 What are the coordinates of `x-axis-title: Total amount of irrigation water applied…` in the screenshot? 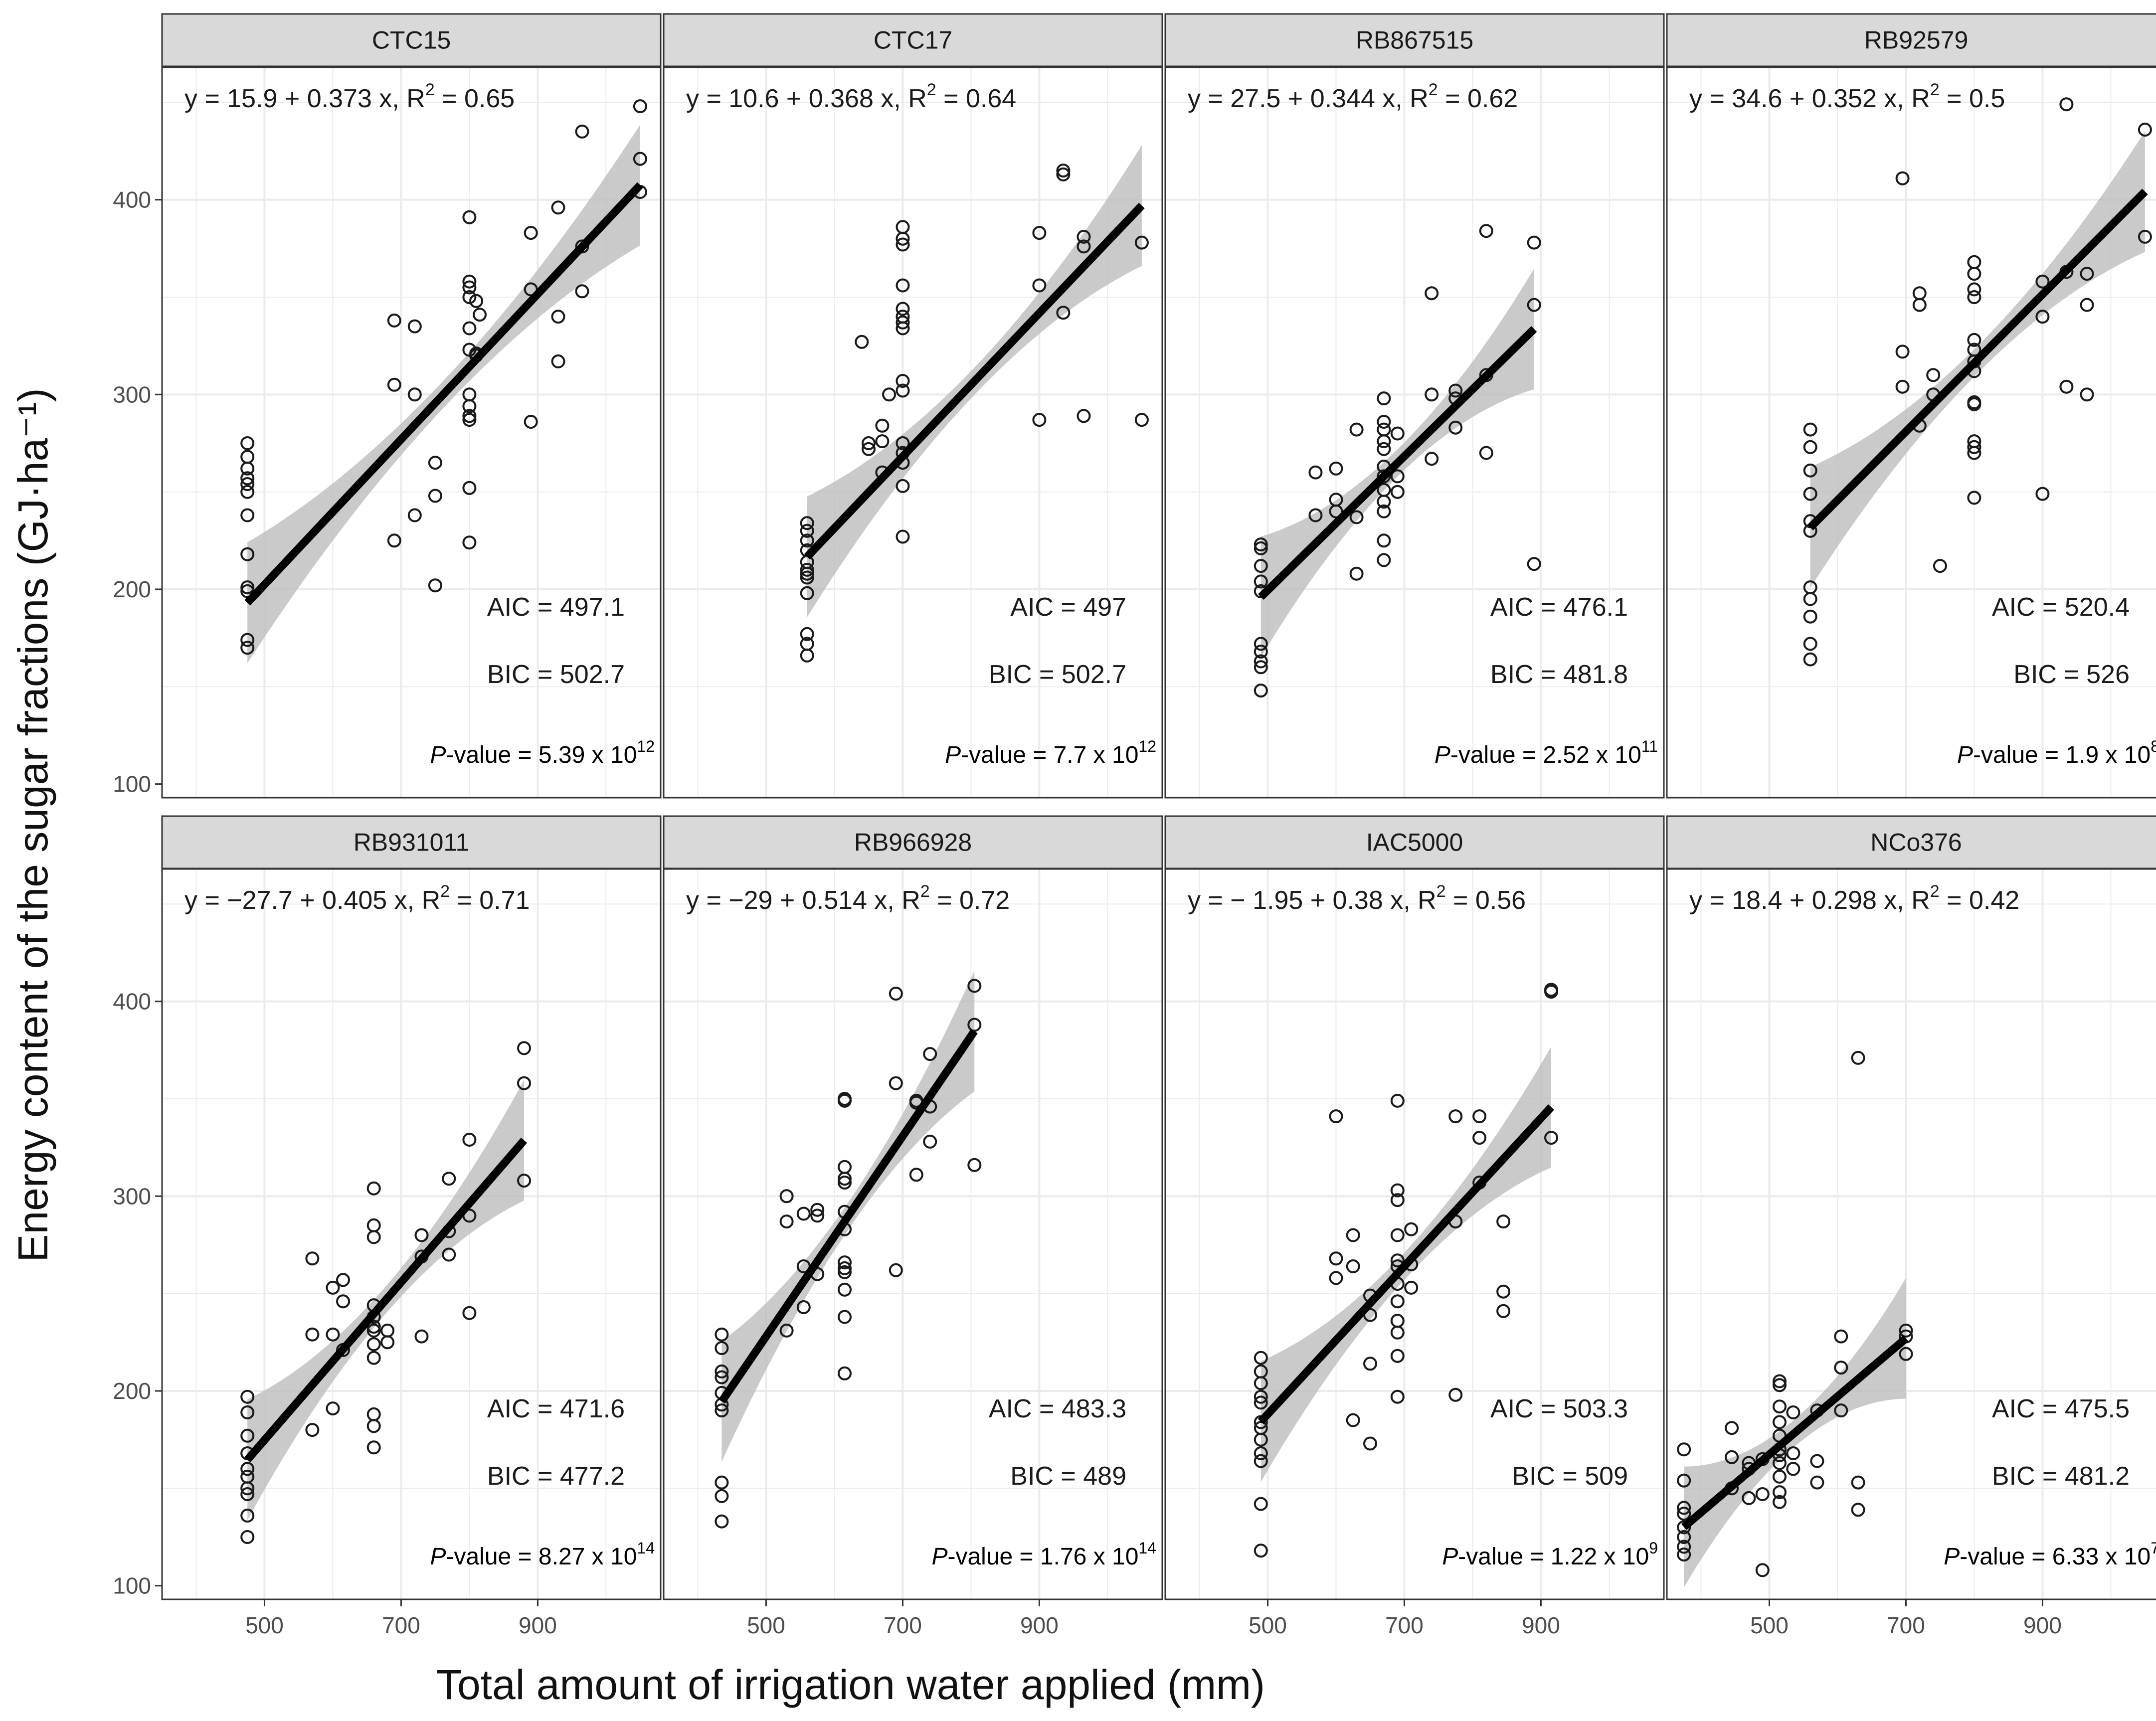 It's located at (850, 1684).